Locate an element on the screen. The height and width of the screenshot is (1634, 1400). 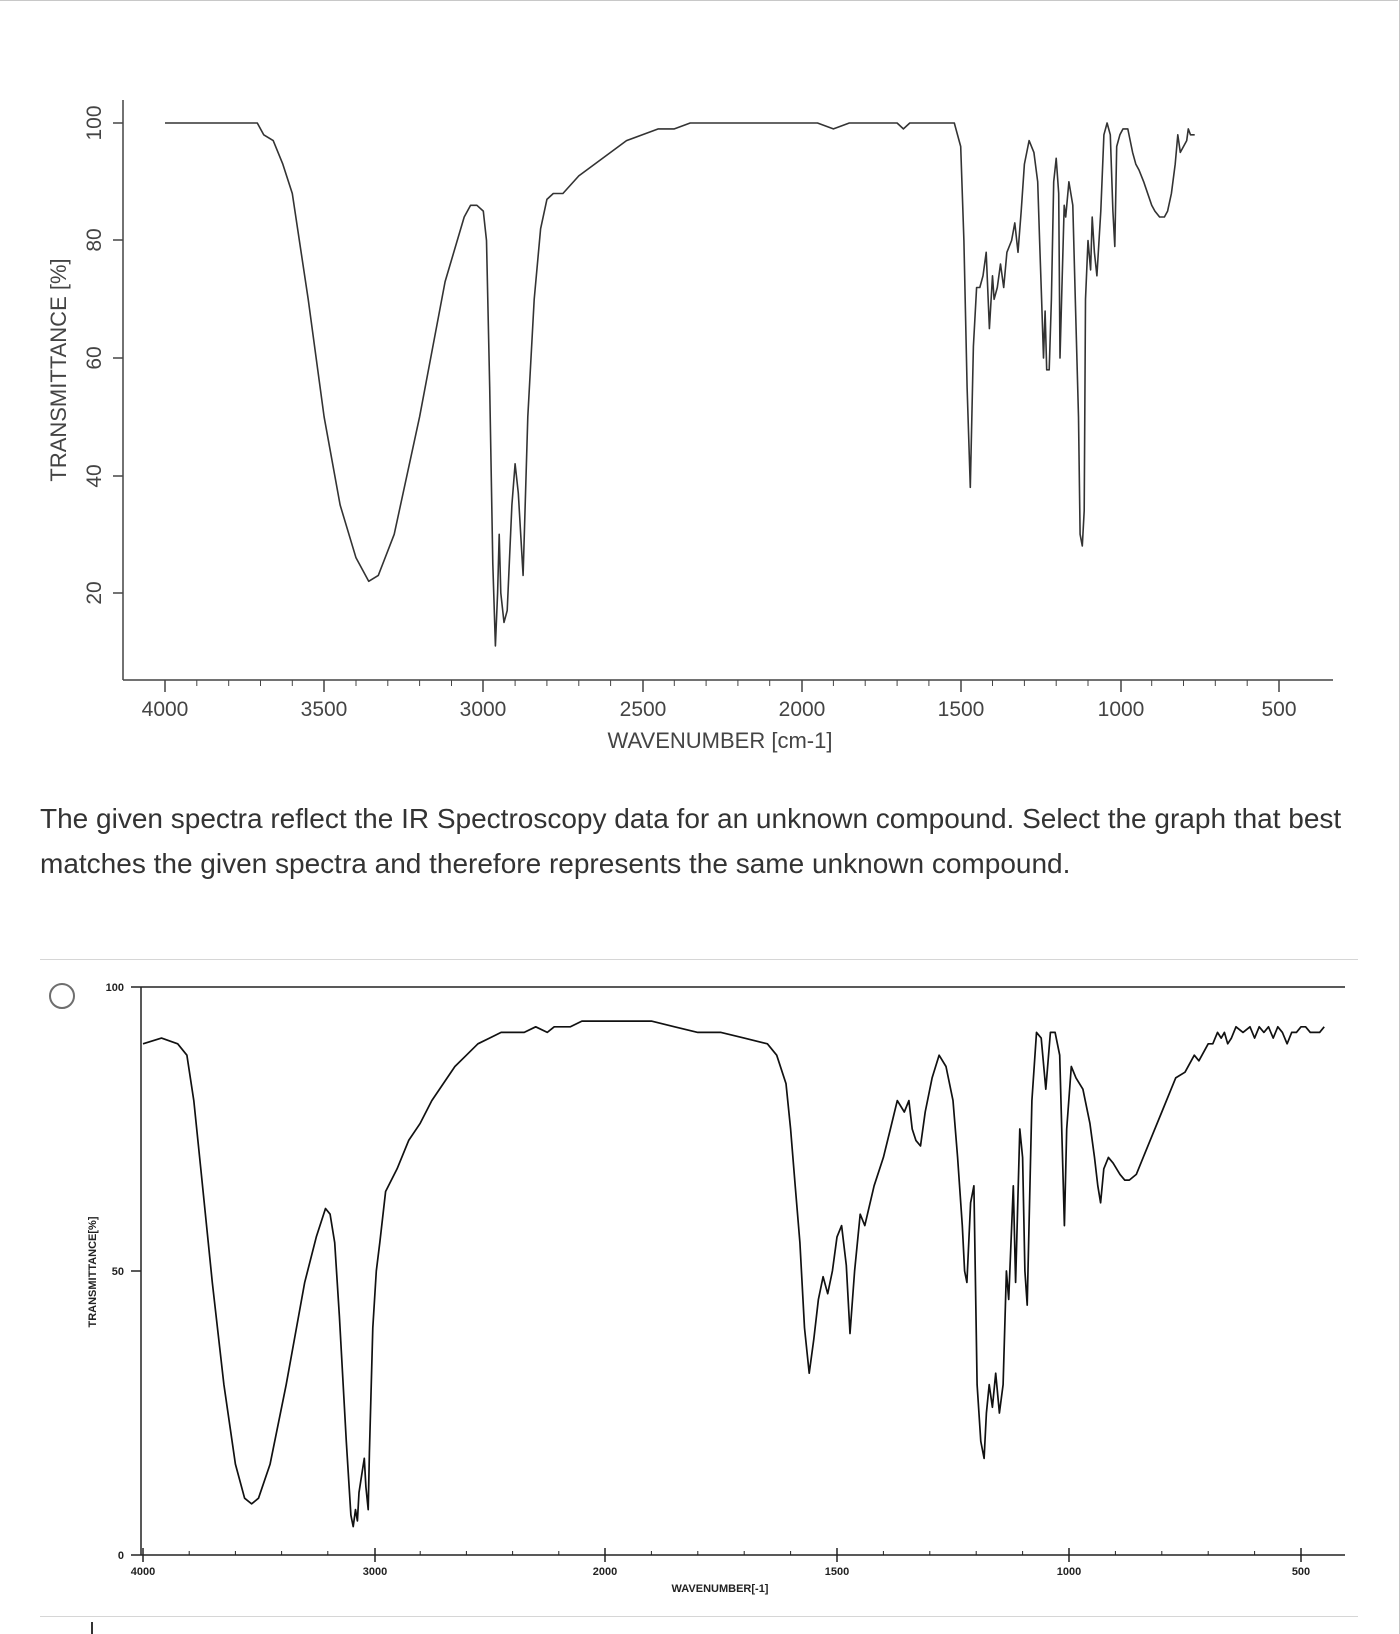
given-y-tick-label-20: 20 is located at coordinates (94, 592).